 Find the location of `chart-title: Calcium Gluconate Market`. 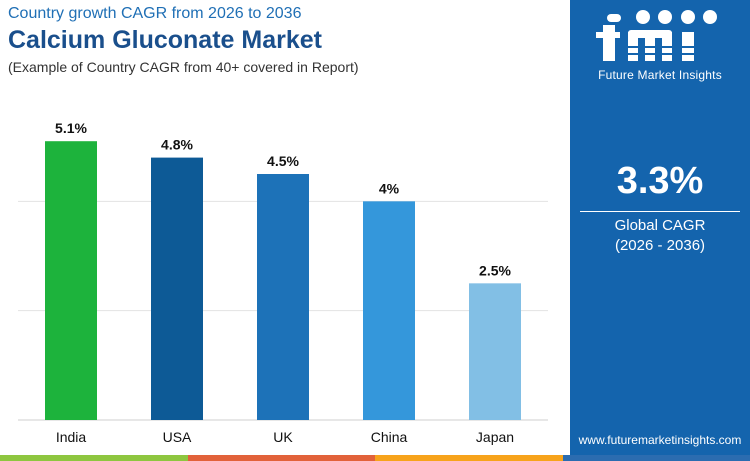

chart-title: Calcium Gluconate Market is located at coordinates (165, 40).